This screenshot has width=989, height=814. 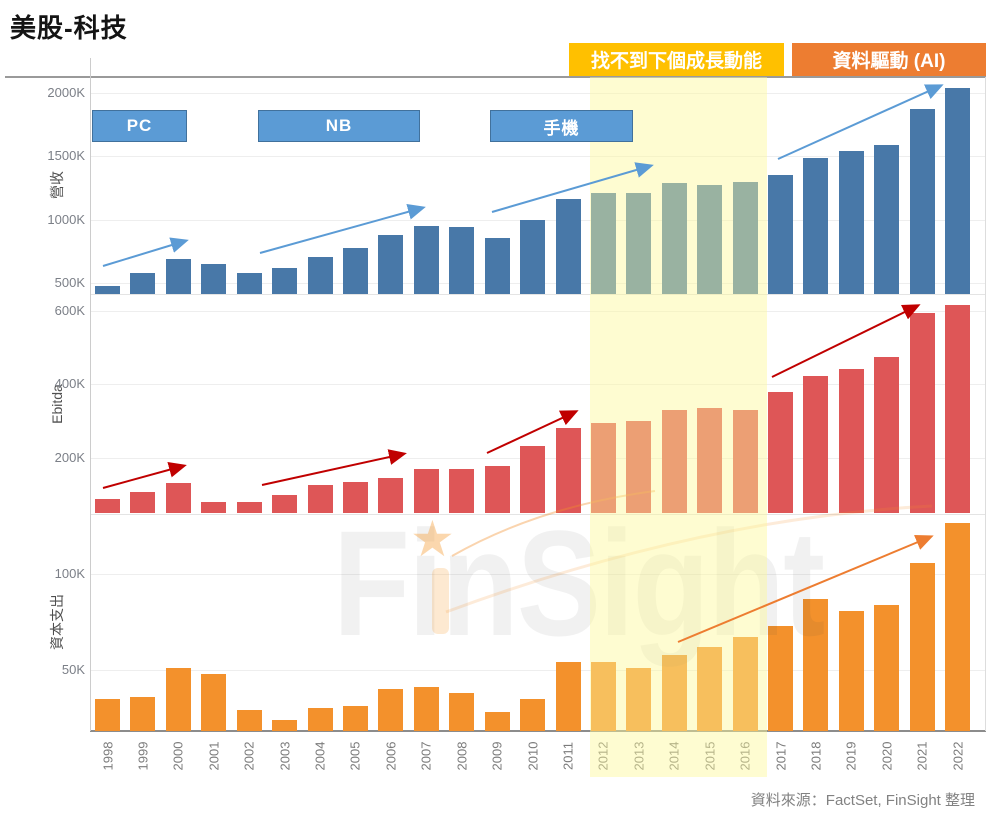 I want to click on bar-revenue-2009, so click(x=497, y=265).